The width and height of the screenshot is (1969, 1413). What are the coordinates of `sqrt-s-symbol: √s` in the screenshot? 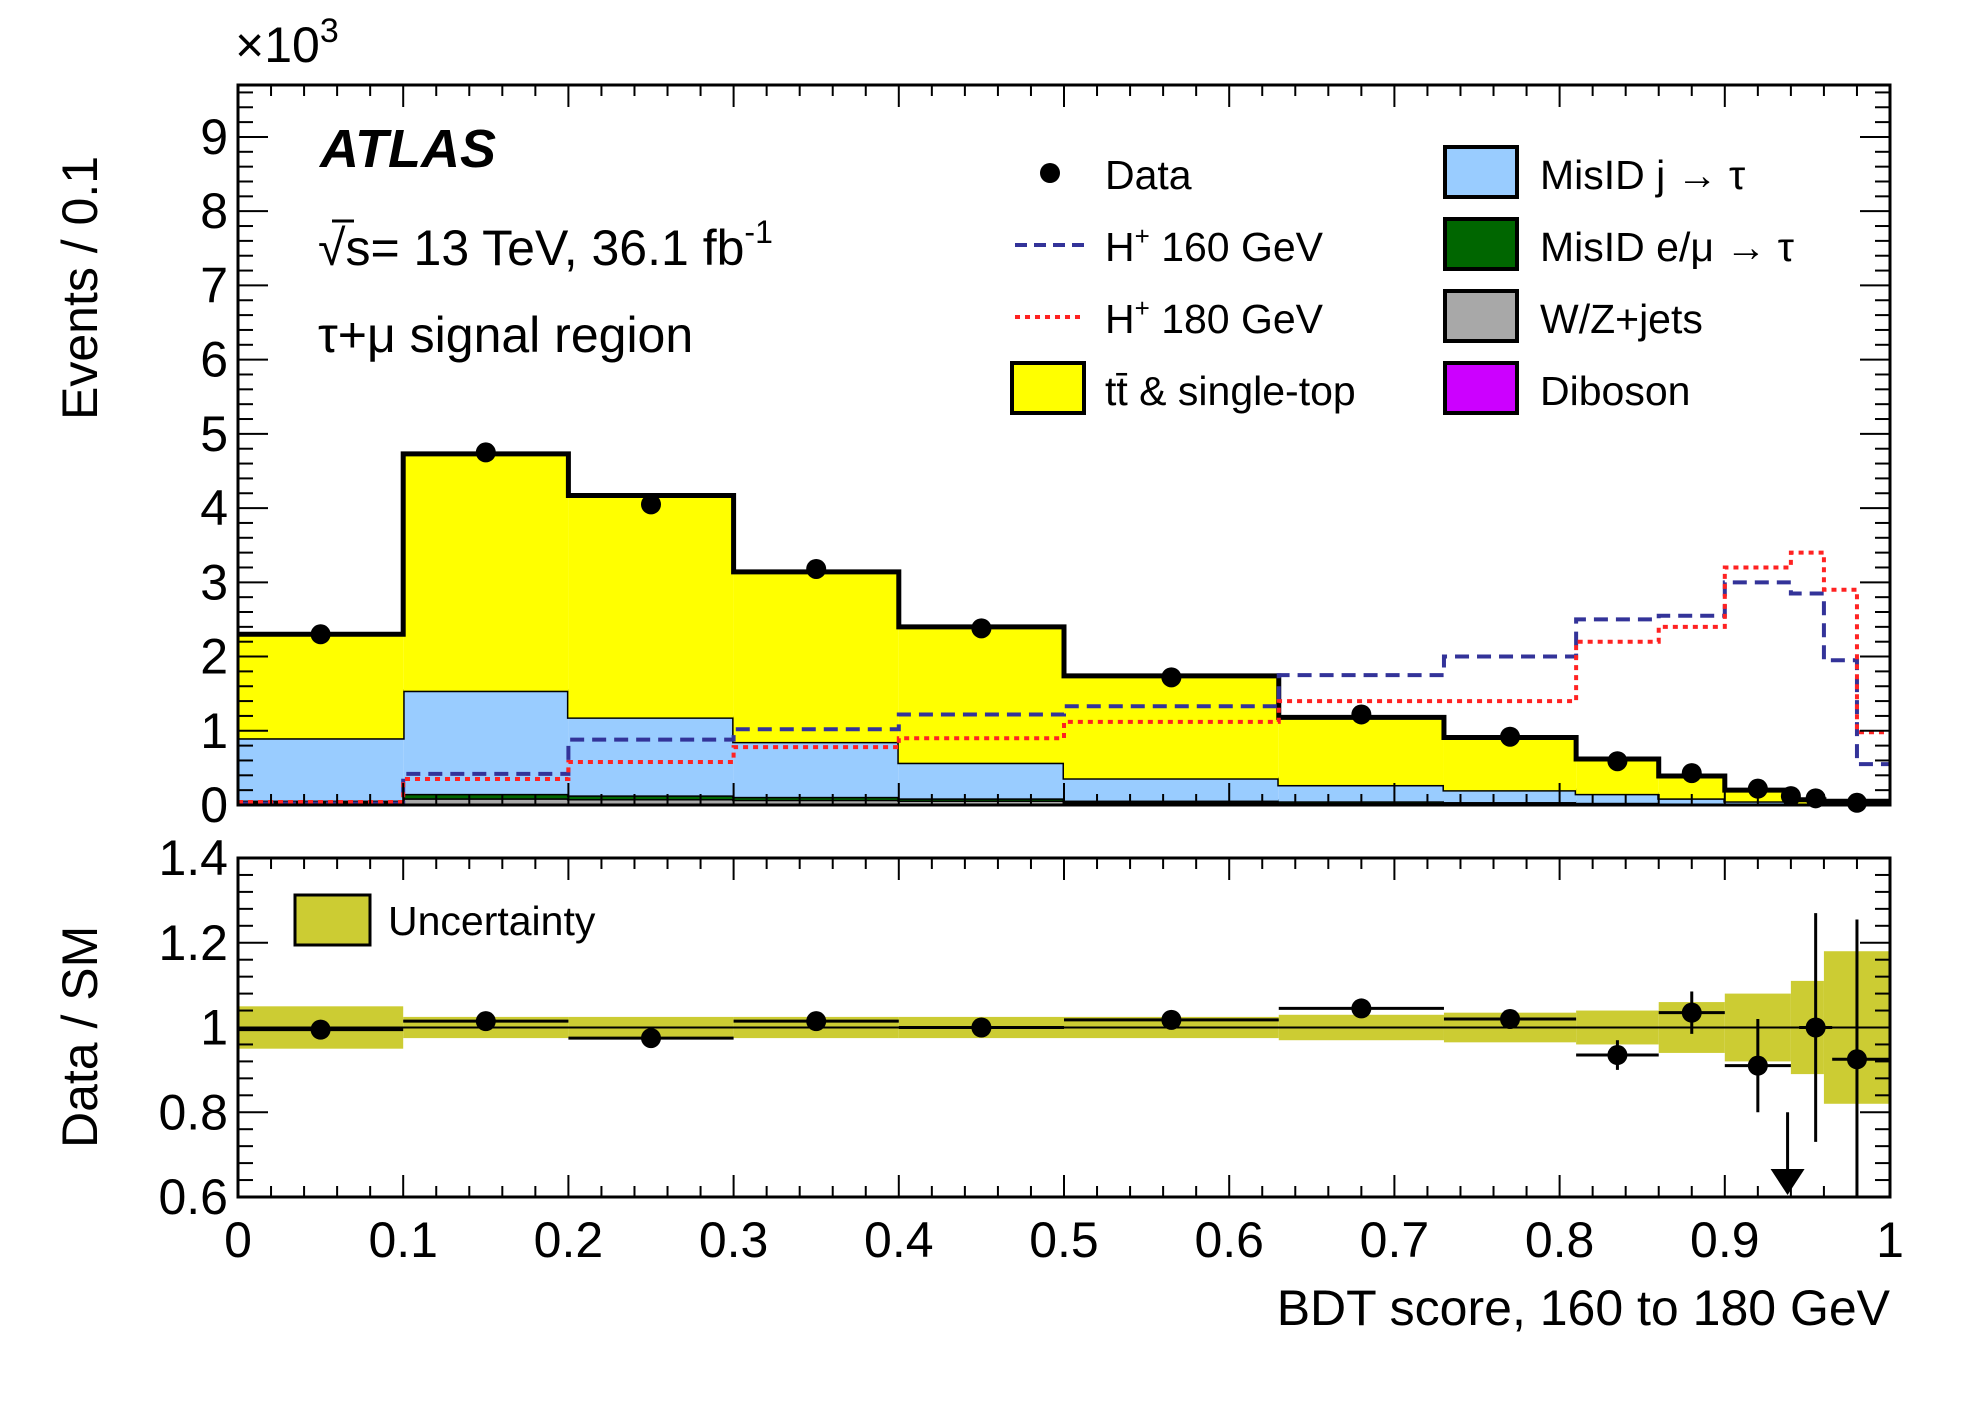 It's located at (344, 248).